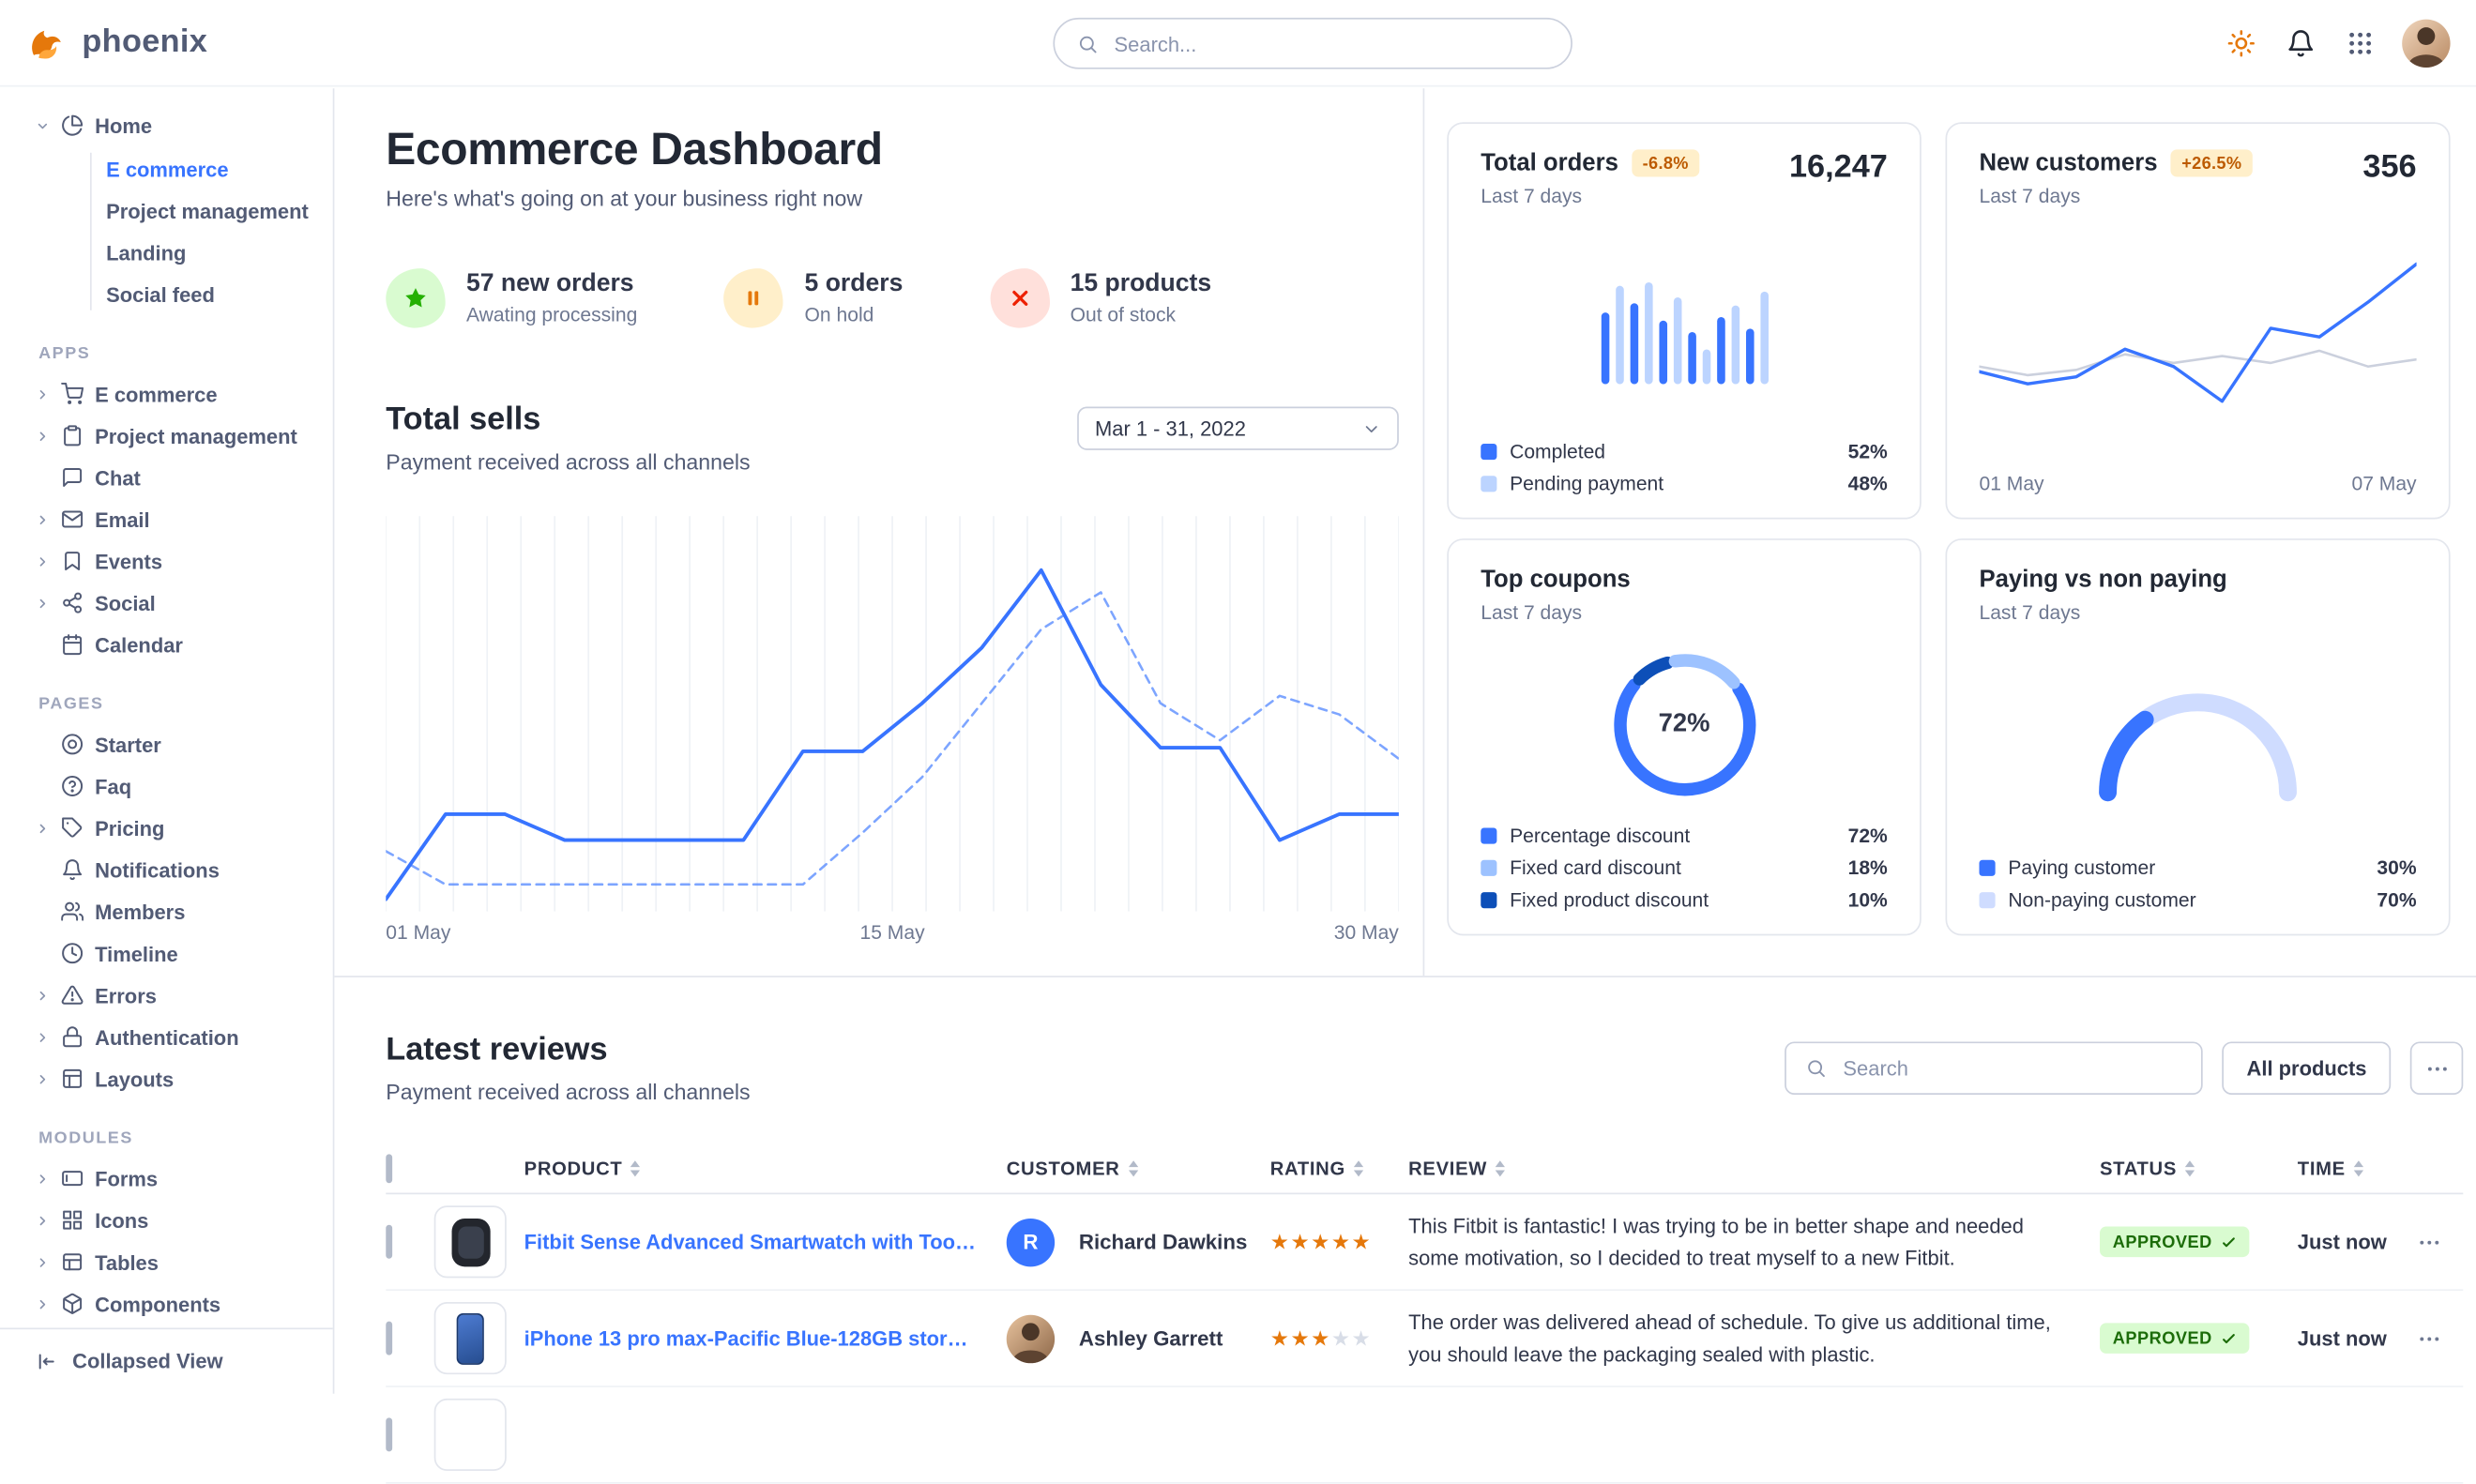 The image size is (2476, 1484). I want to click on sidebar-item-layouts: Layouts, so click(167, 1079).